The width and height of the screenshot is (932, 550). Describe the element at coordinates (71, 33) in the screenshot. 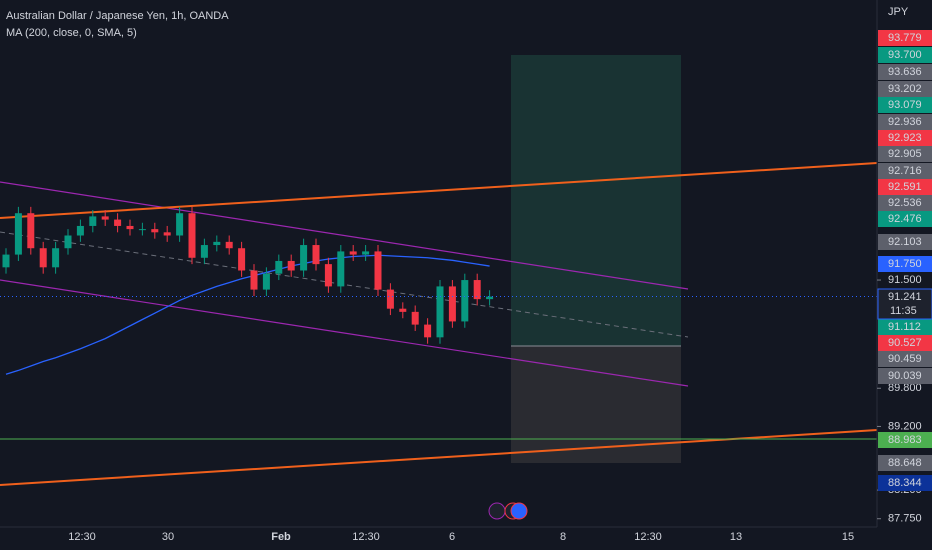

I see `chart-subtitle: MA (200, close, 0, SMA, 5)` at that location.